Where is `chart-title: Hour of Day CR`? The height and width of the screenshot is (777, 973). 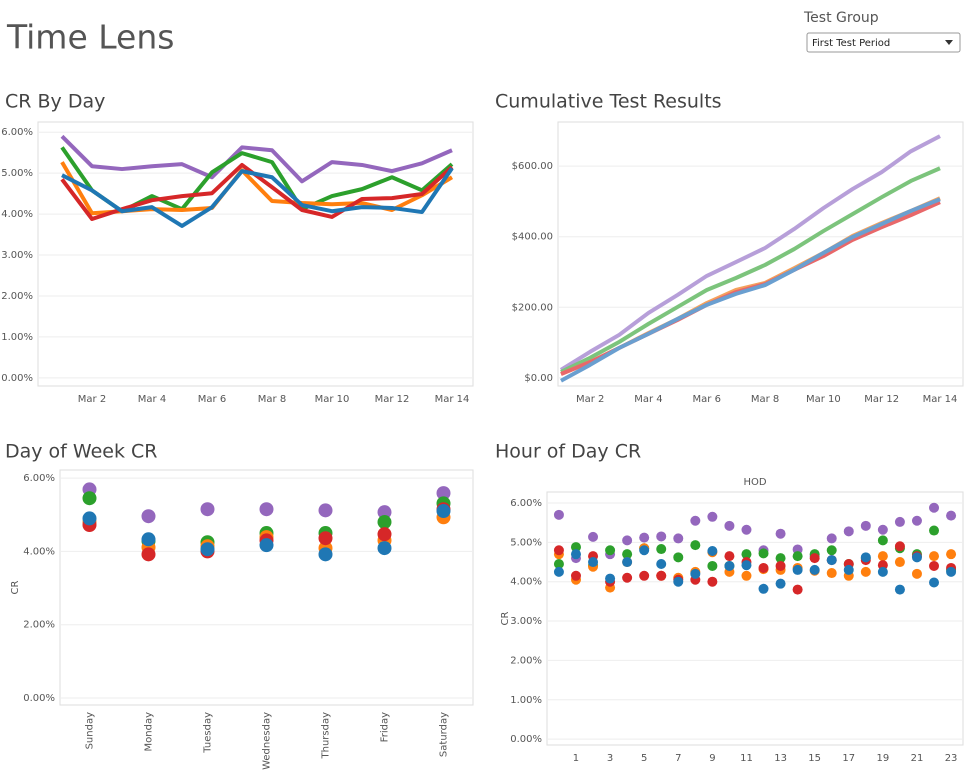
chart-title: Hour of Day CR is located at coordinates (568, 452).